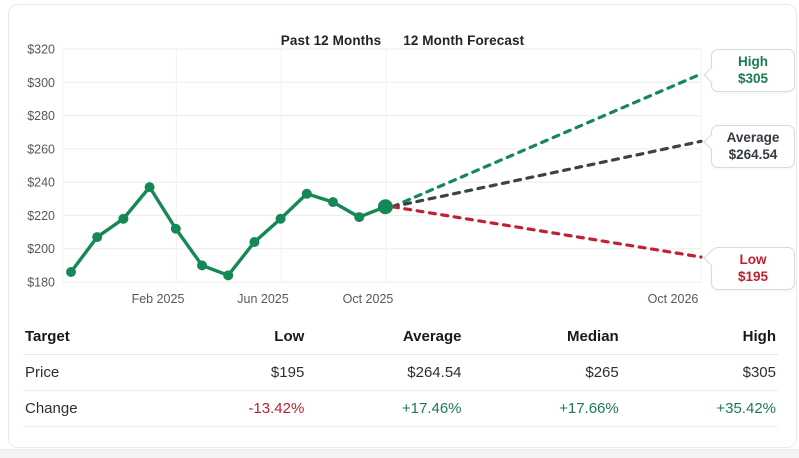 This screenshot has height=458, width=799. I want to click on change-row-label: Change, so click(86, 408).